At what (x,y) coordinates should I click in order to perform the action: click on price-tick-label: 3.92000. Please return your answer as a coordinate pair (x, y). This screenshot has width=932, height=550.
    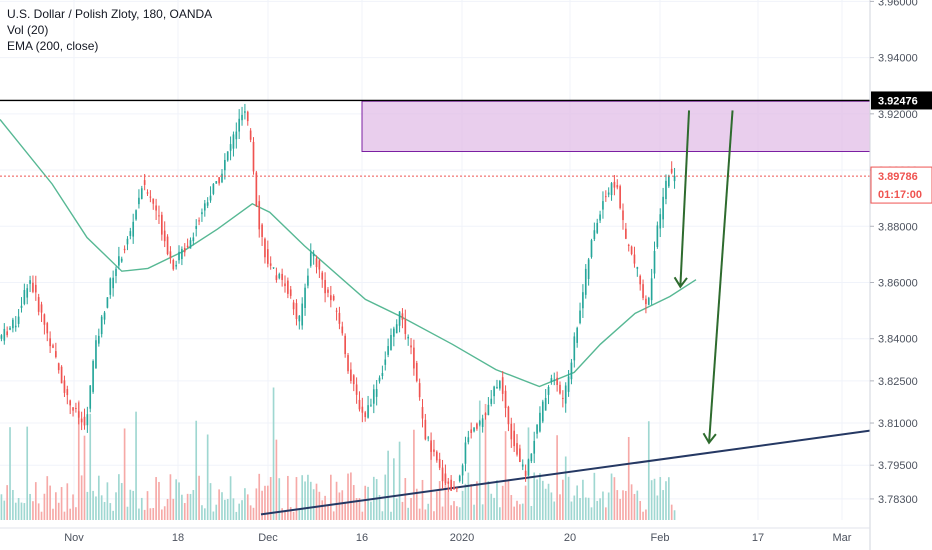
    Looking at the image, I should click on (898, 115).